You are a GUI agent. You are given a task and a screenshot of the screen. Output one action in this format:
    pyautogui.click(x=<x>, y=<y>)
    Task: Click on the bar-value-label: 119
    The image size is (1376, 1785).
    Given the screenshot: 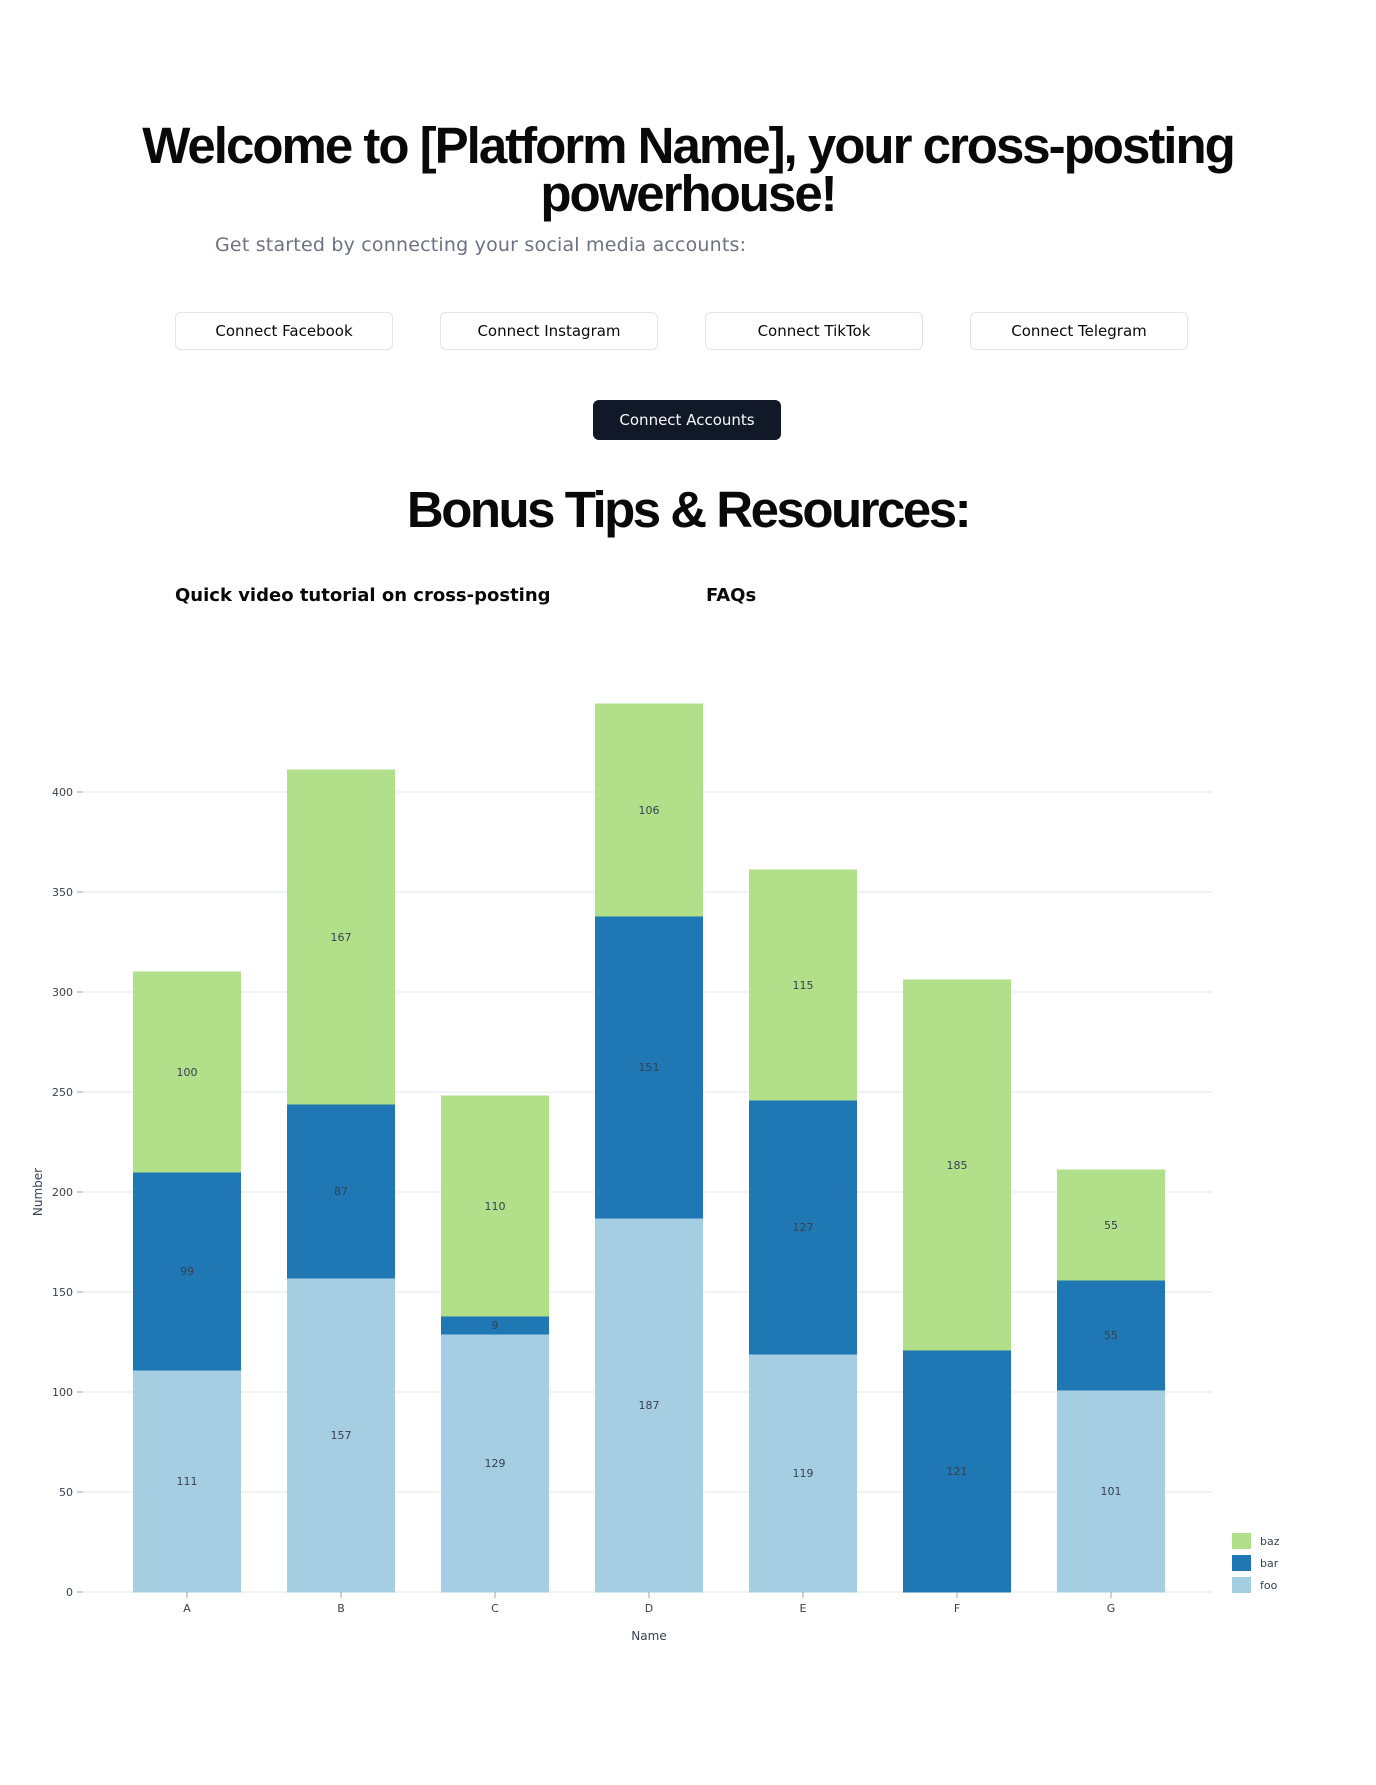 What is the action you would take?
    pyautogui.click(x=803, y=1473)
    